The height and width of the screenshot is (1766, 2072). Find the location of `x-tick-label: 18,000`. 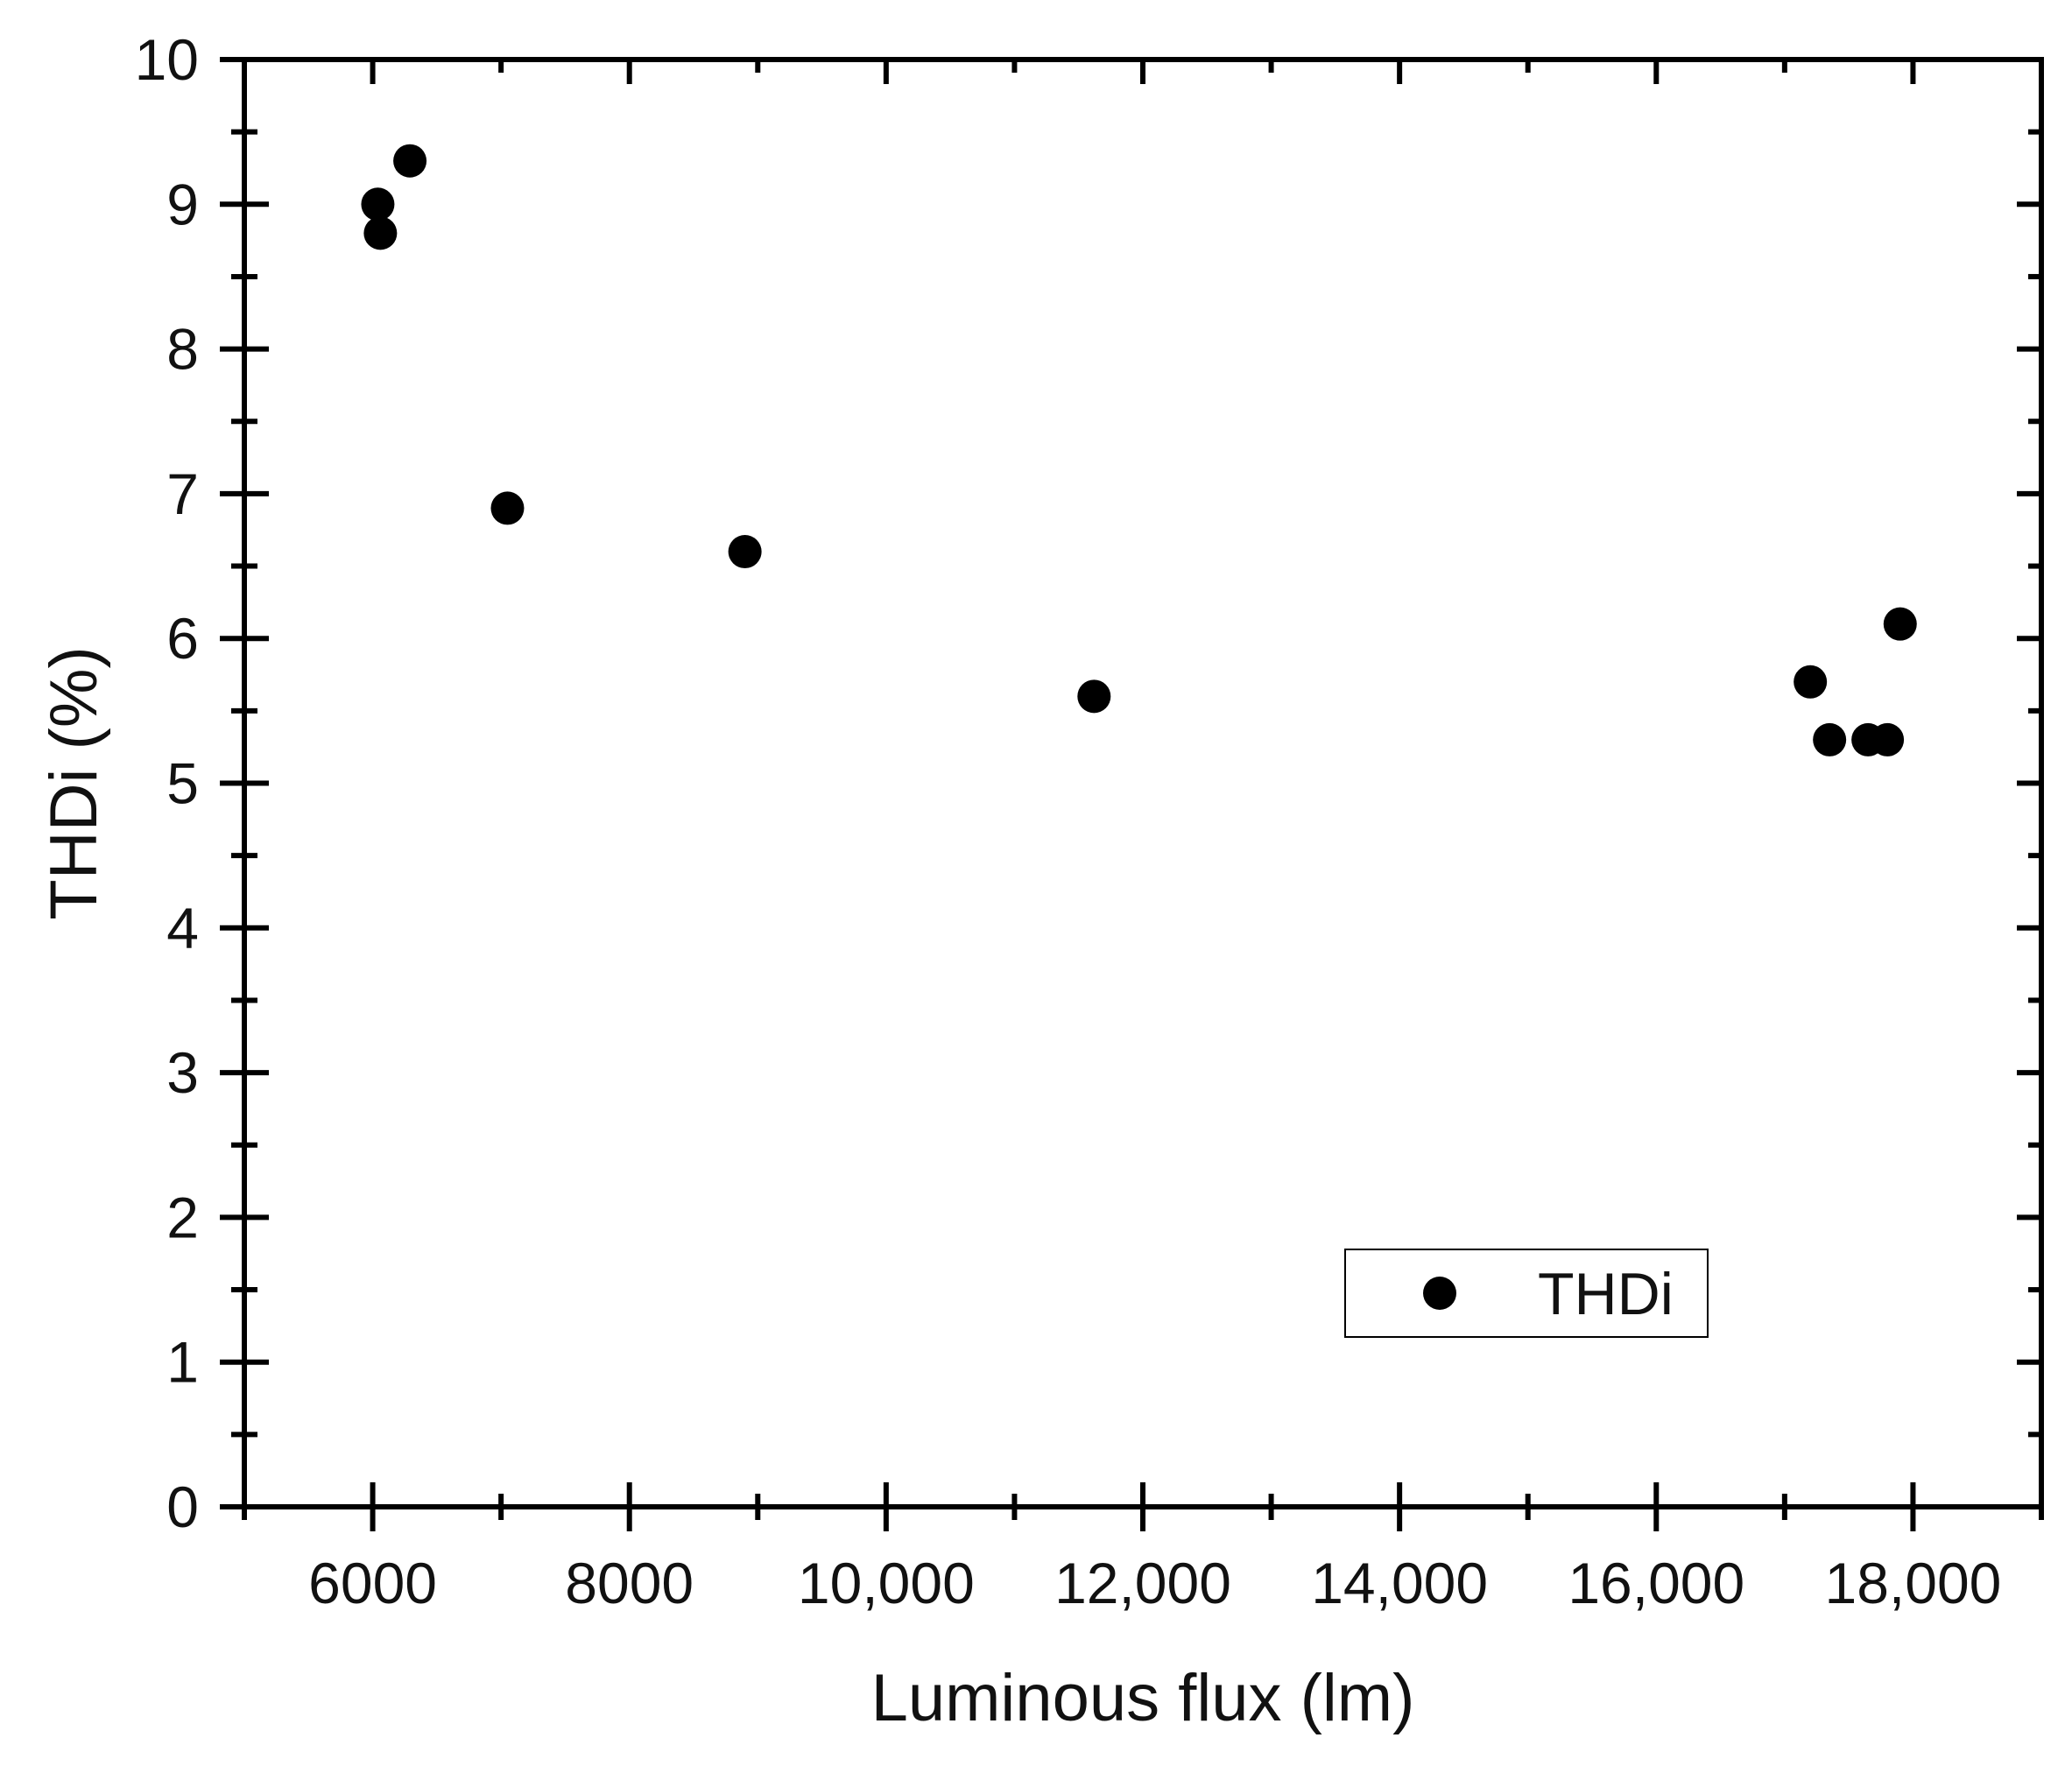

x-tick-label: 18,000 is located at coordinates (1913, 1583).